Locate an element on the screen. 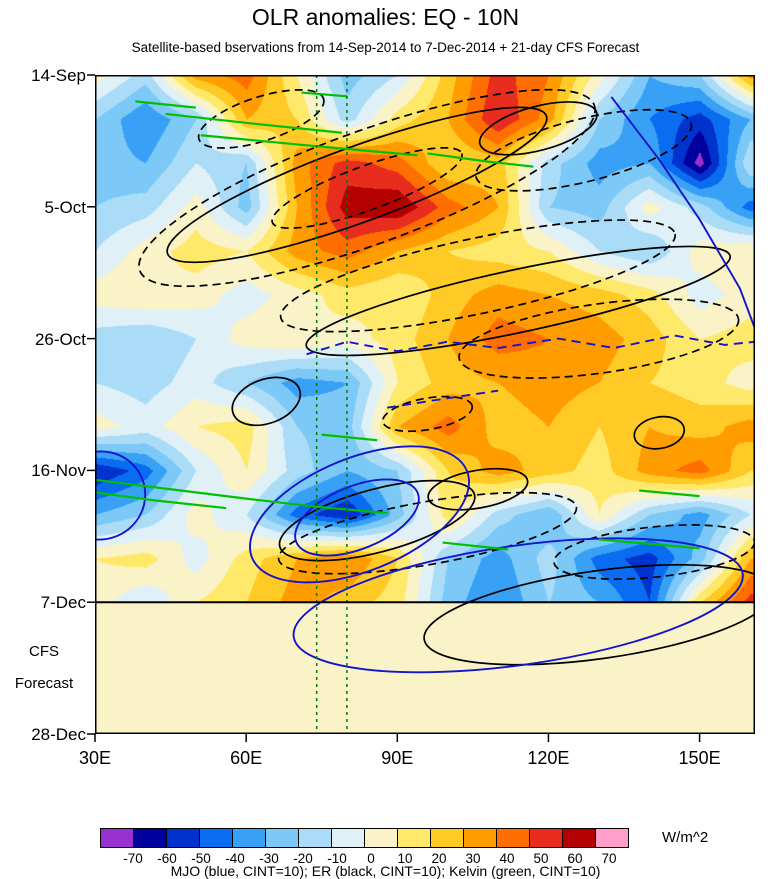  colorbar-tick-label: 0 is located at coordinates (371, 858).